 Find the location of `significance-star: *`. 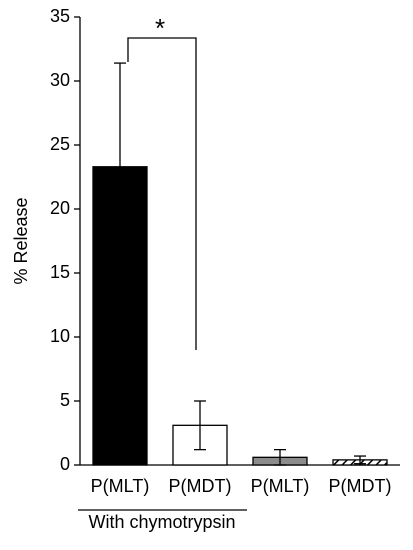

significance-star: * is located at coordinates (160, 28).